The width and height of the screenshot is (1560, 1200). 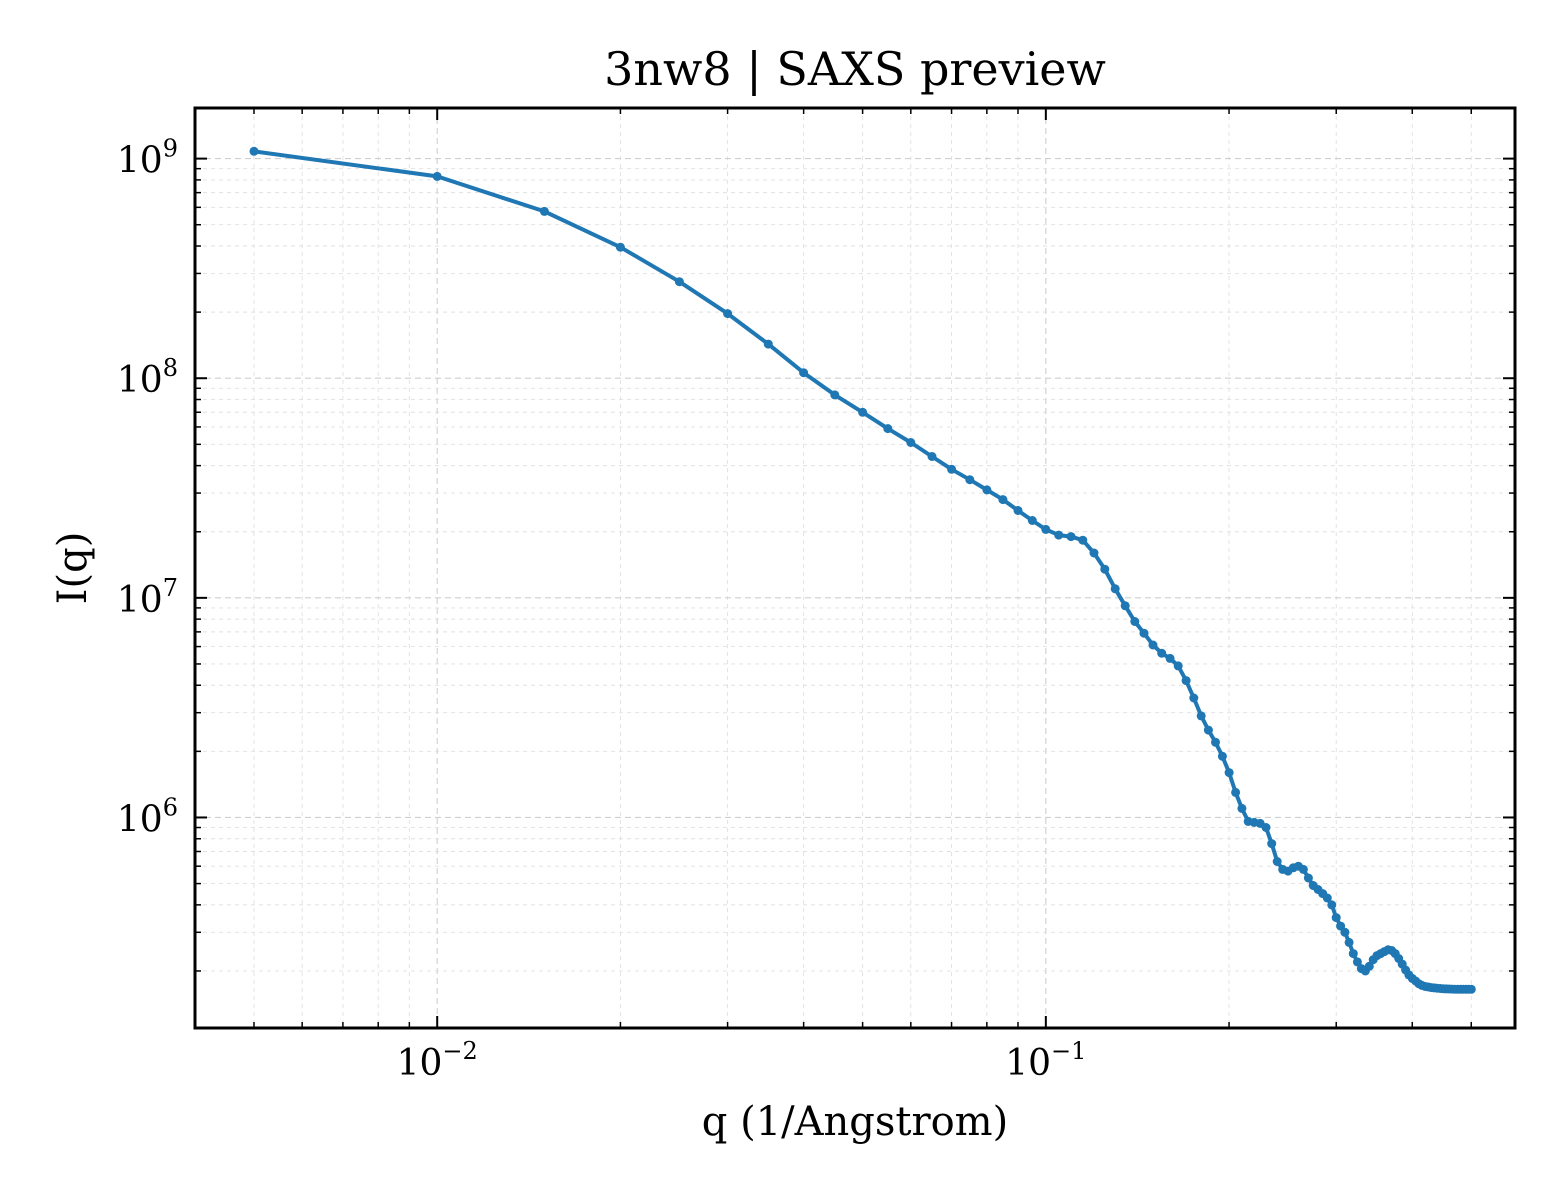 I want to click on y-tick-exponent: 6, so click(x=170, y=807).